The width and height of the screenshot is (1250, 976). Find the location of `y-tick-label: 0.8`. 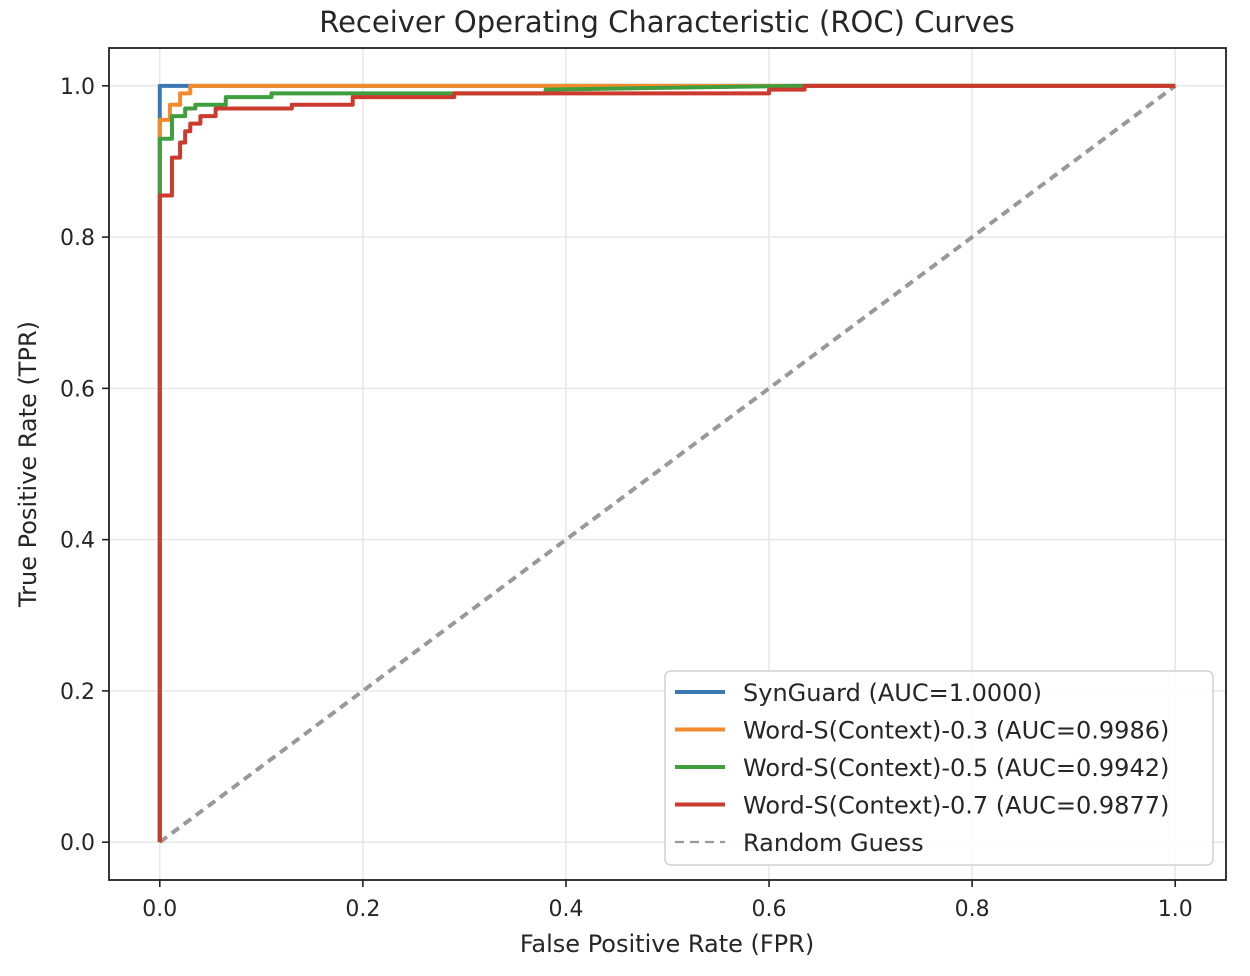

y-tick-label: 0.8 is located at coordinates (77, 238).